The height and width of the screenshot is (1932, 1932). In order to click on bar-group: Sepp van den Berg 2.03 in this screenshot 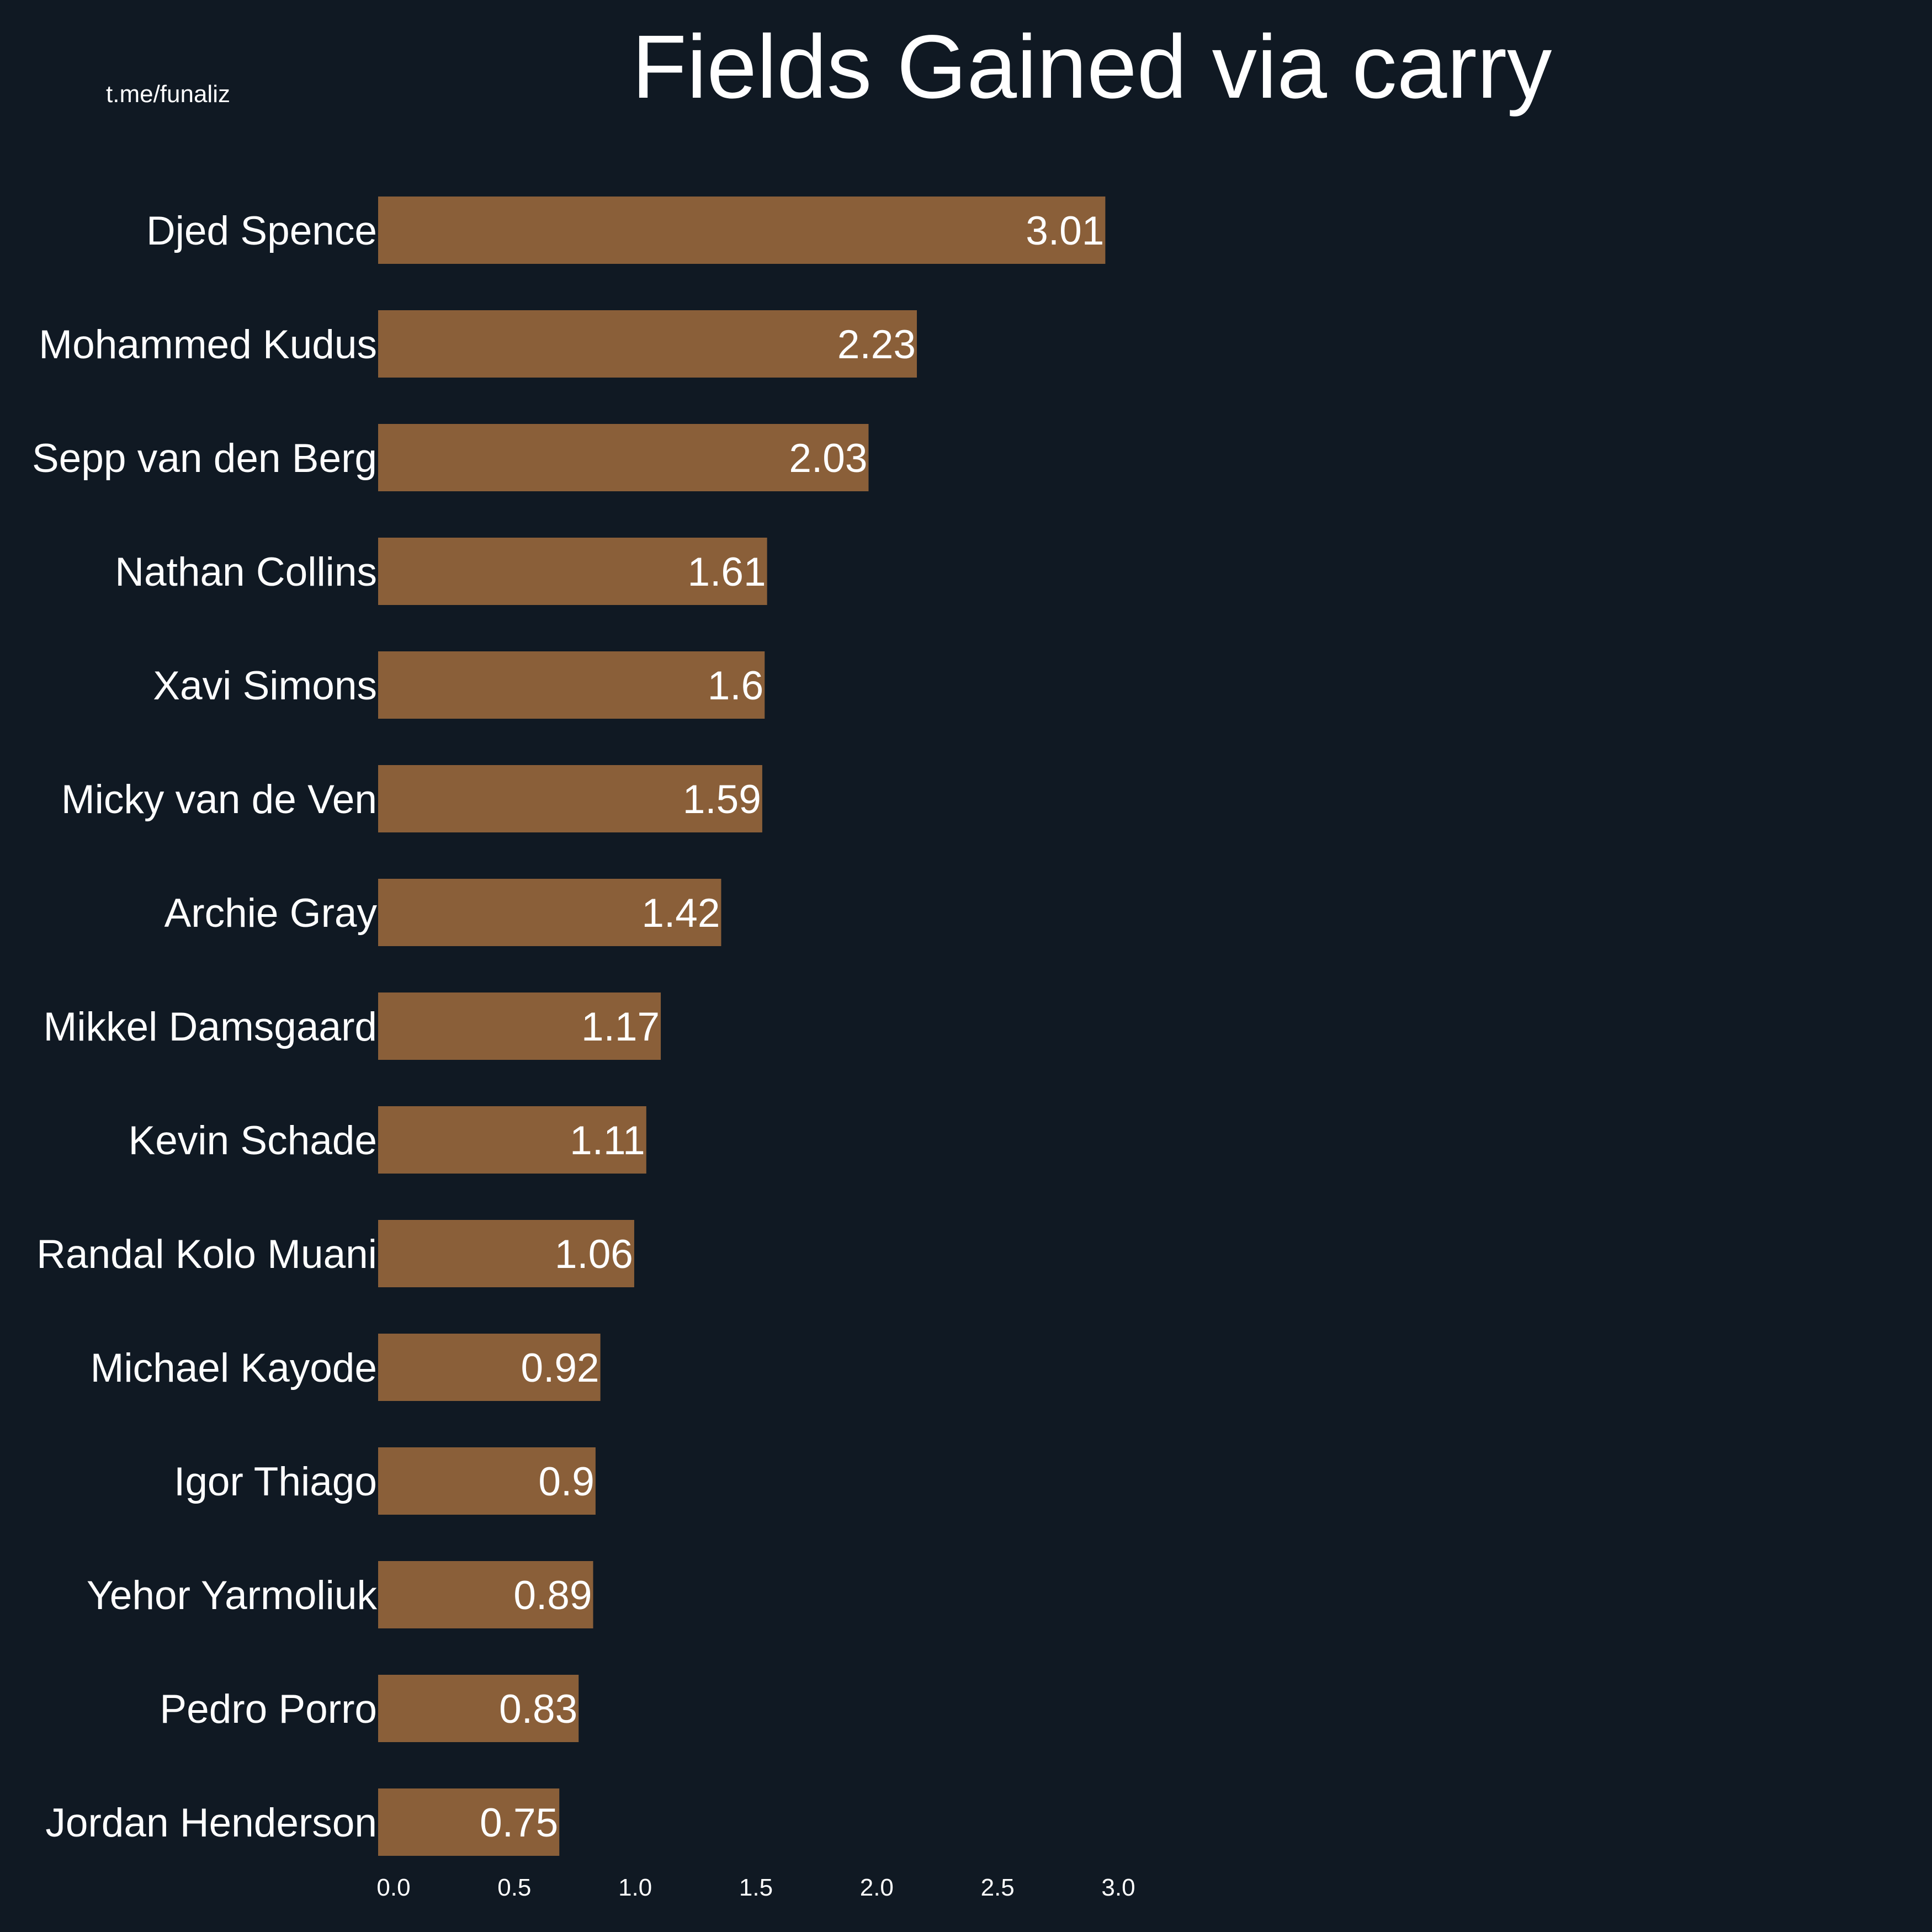, I will do `click(451, 458)`.